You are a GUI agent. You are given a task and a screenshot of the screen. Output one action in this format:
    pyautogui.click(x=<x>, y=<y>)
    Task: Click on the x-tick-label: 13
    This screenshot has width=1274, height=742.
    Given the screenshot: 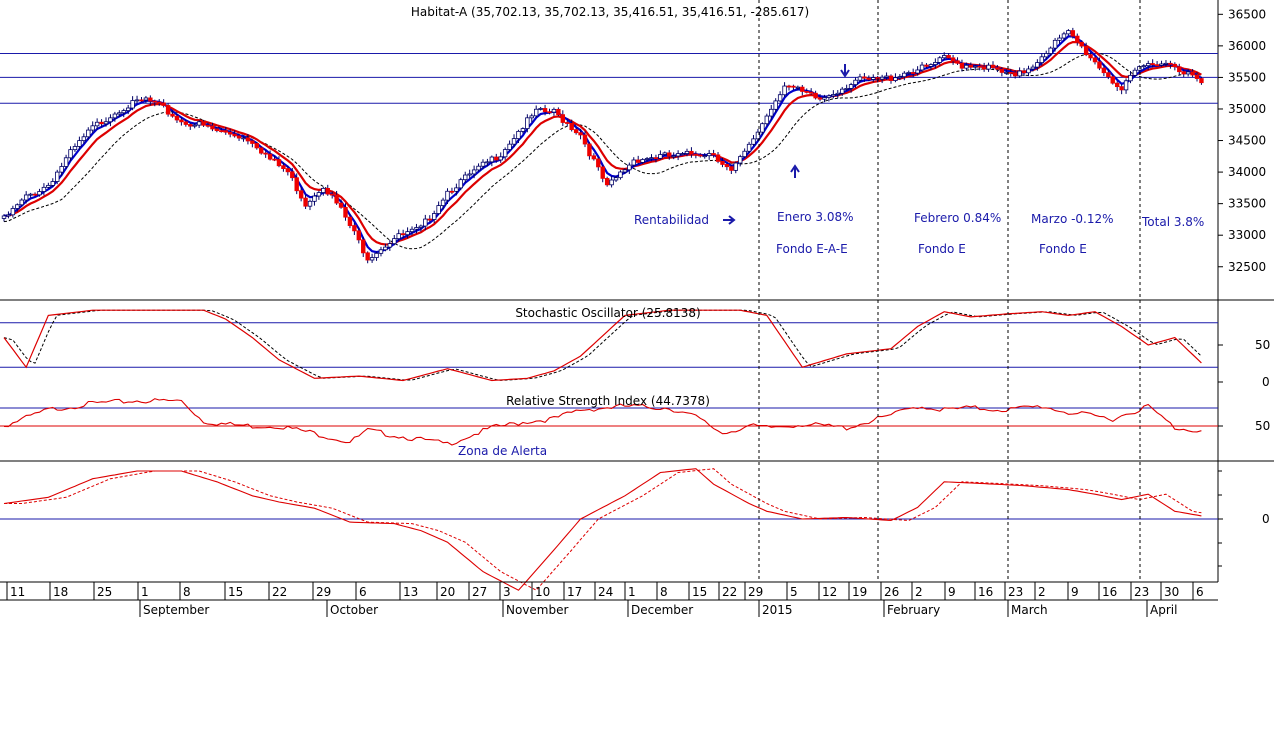 What is the action you would take?
    pyautogui.click(x=410, y=592)
    